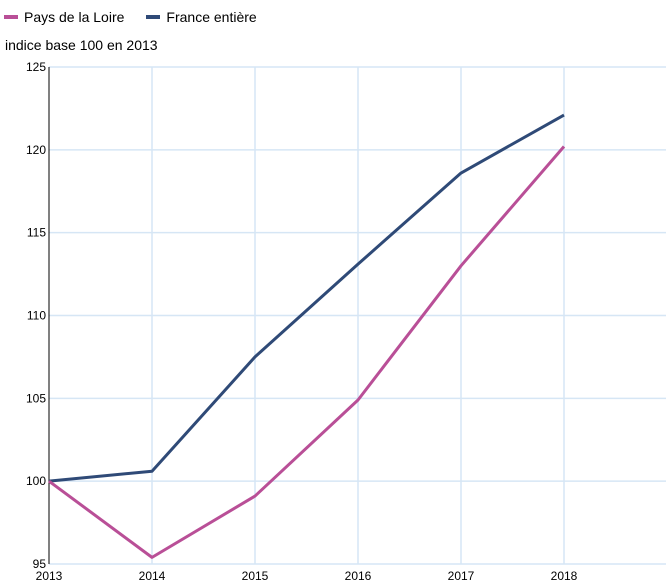 The width and height of the screenshot is (666, 583). Describe the element at coordinates (211, 17) in the screenshot. I see `legend-label-france-entiere: France entière` at that location.